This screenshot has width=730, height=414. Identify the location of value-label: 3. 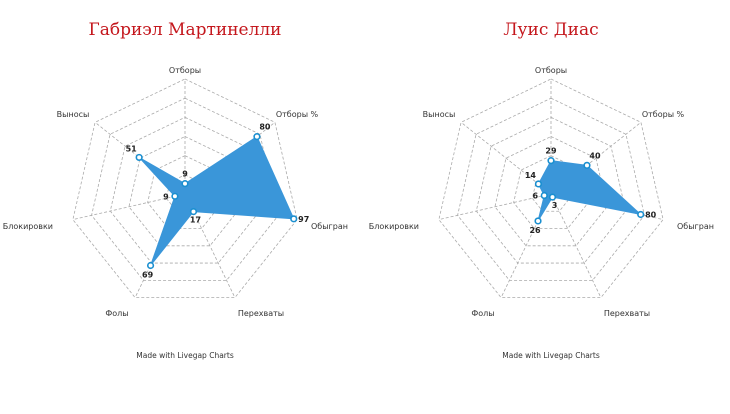
(555, 205).